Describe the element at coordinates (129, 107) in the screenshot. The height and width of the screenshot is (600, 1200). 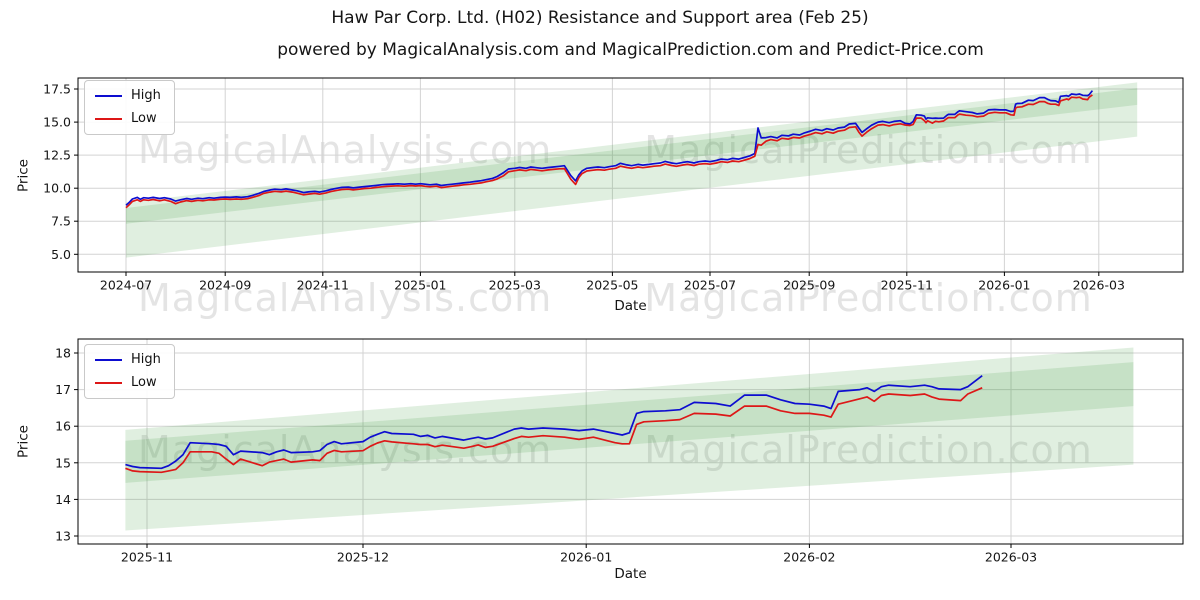
I see `top-chart-legend: High Low` at that location.